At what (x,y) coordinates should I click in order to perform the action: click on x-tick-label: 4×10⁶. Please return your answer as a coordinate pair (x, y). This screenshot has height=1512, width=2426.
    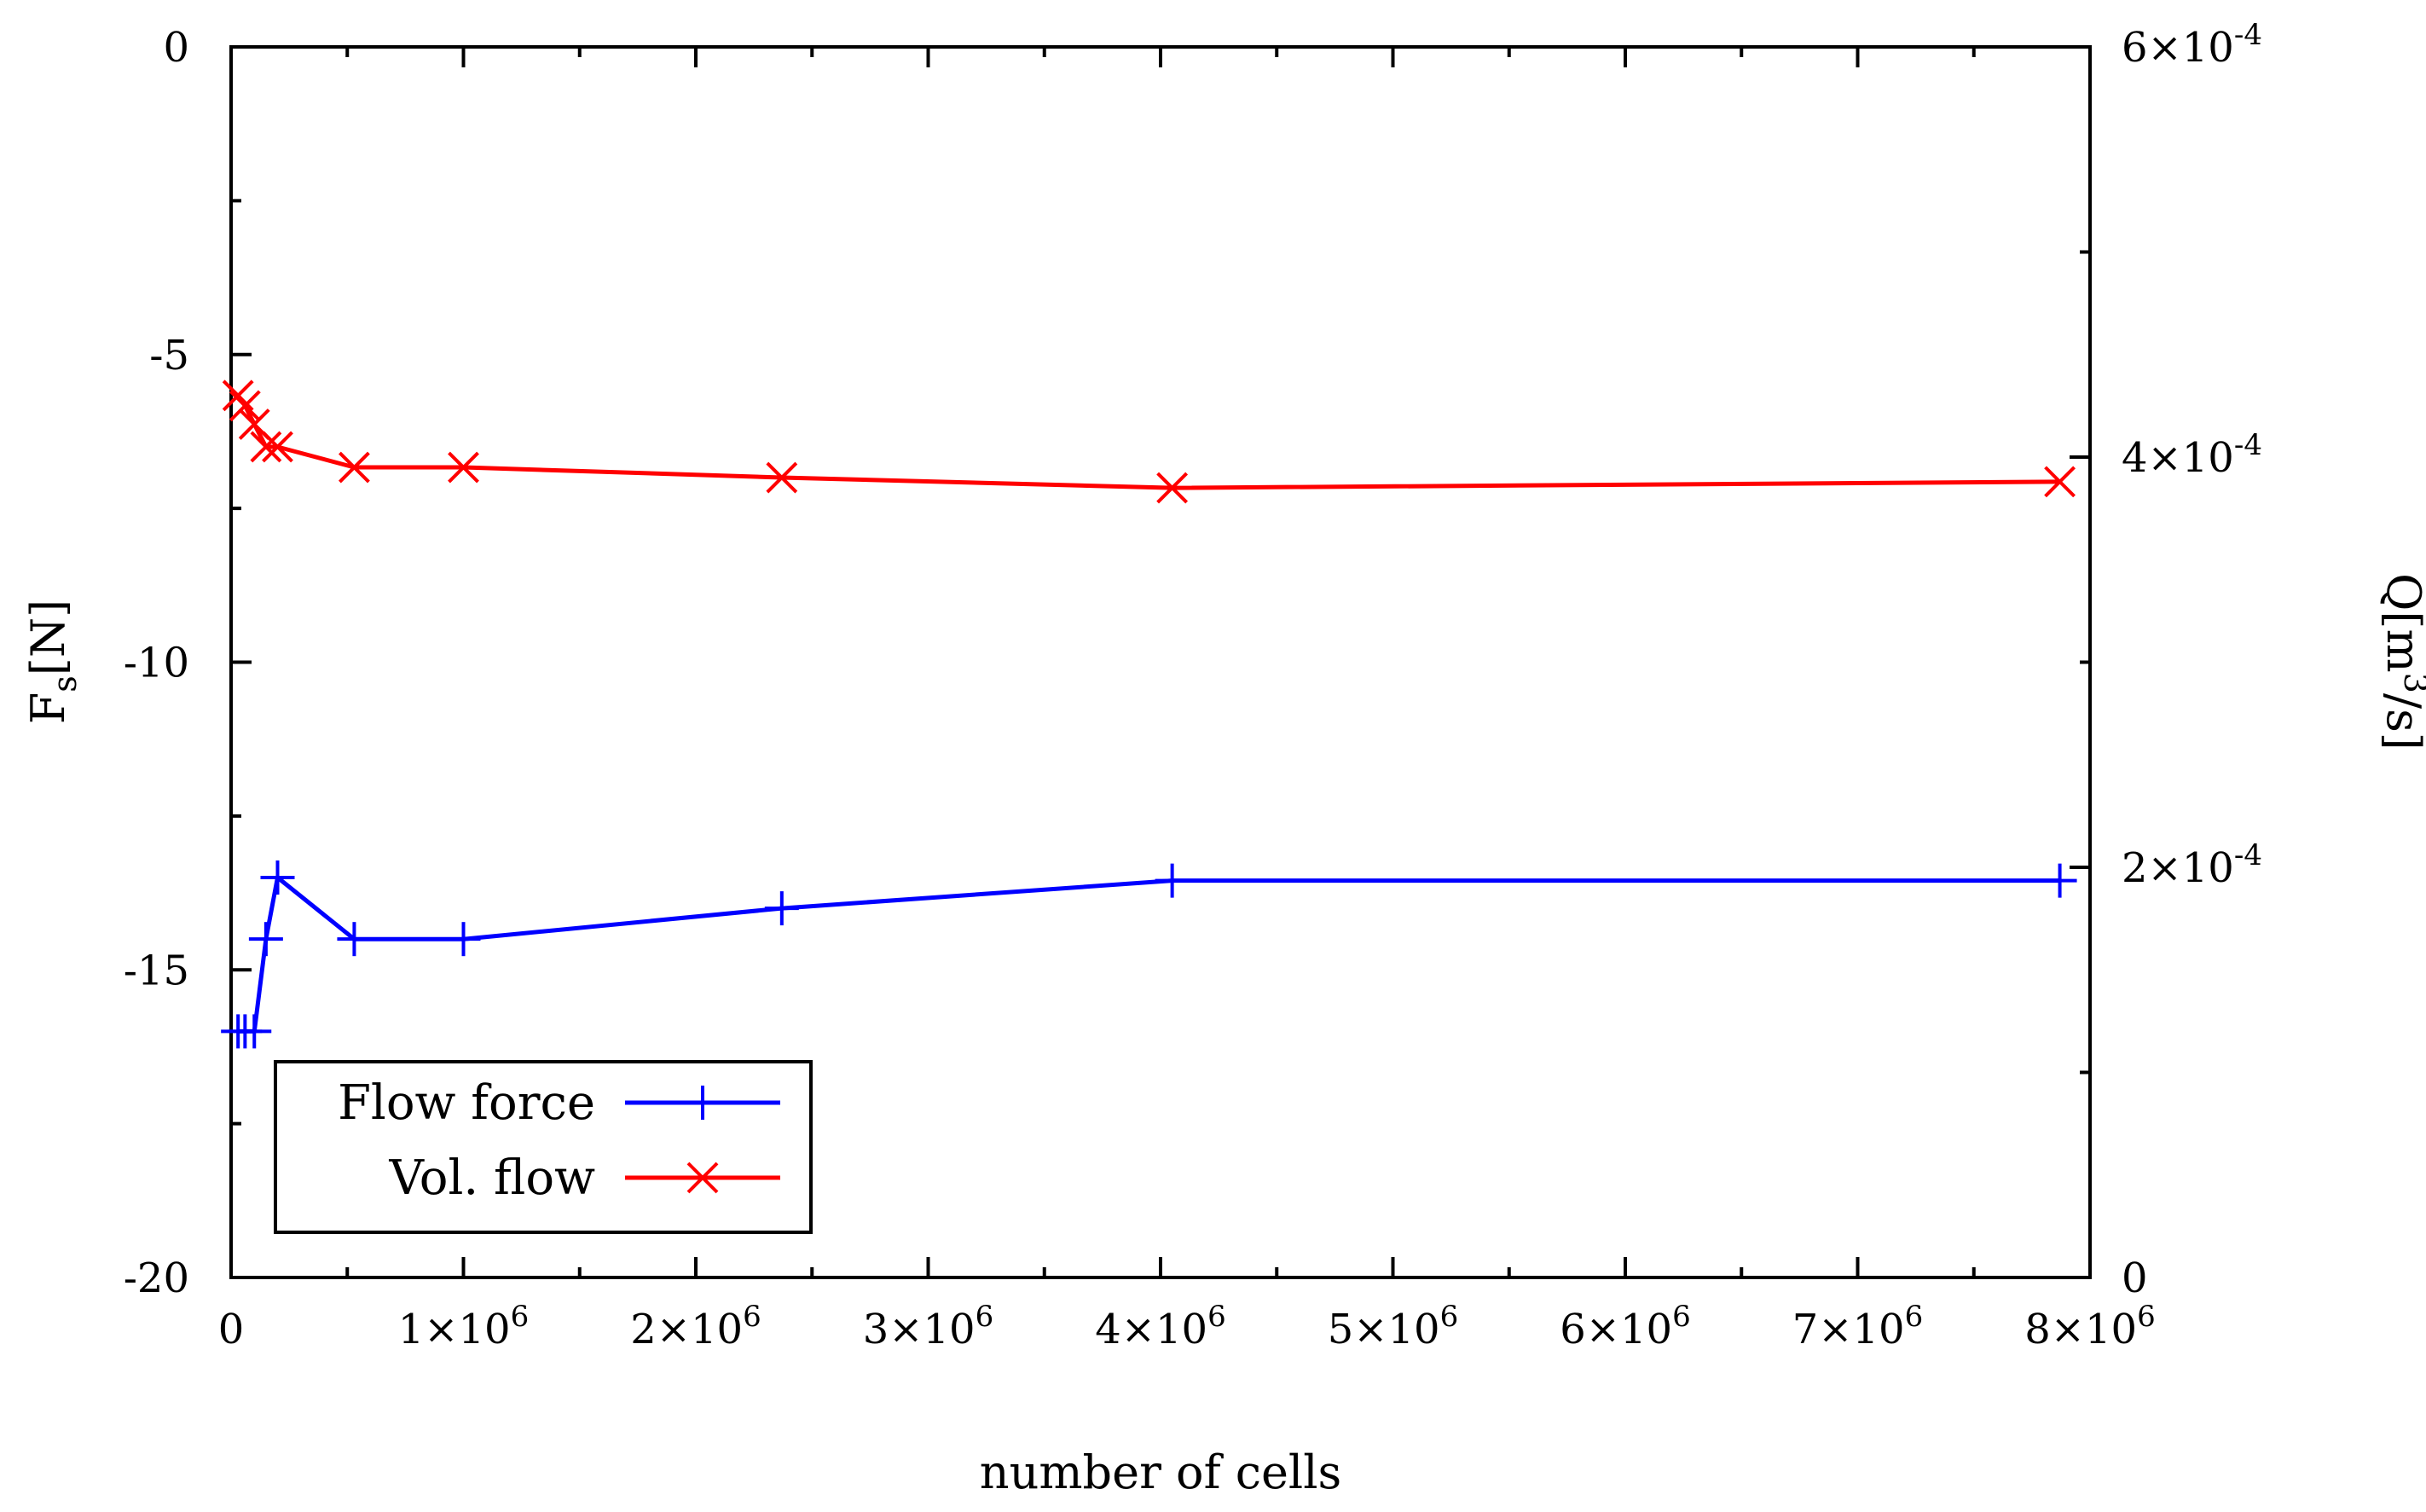
    Looking at the image, I should click on (1160, 1326).